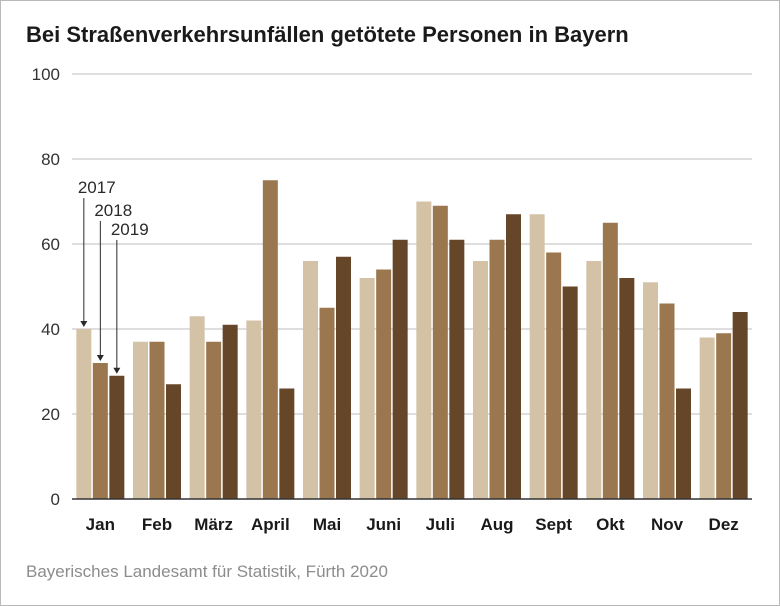  Describe the element at coordinates (440, 524) in the screenshot. I see `x-tick-label: Juli` at that location.